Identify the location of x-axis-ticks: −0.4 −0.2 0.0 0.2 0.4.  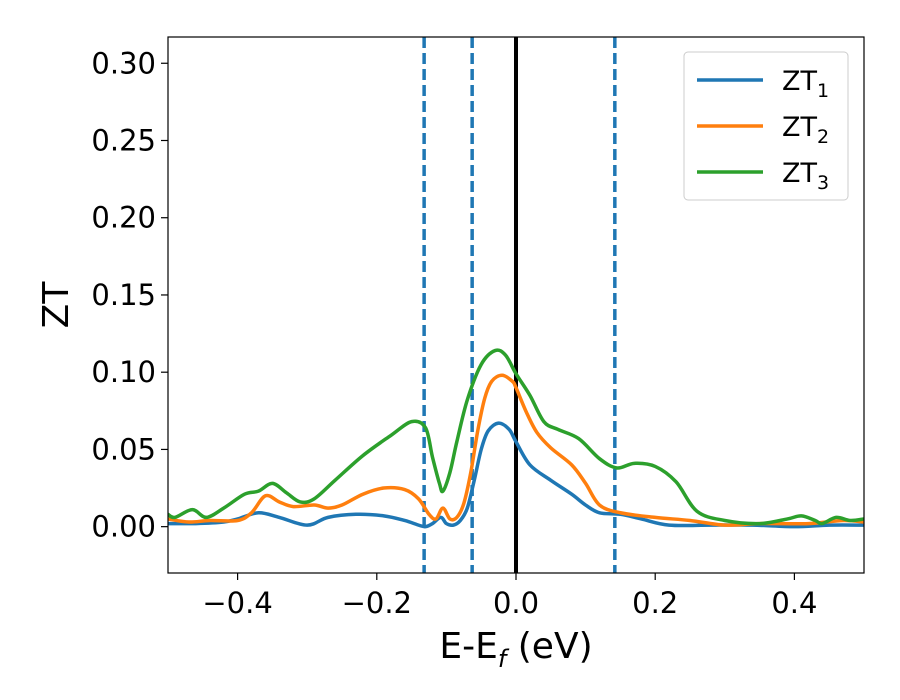
(509, 596).